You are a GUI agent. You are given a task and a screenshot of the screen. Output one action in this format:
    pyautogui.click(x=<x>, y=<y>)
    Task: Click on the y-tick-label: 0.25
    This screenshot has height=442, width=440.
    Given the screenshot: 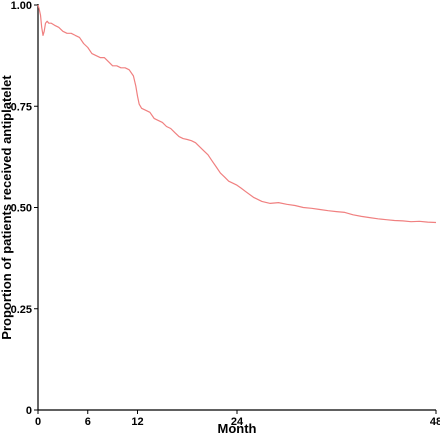 What is the action you would take?
    pyautogui.click(x=21, y=310)
    